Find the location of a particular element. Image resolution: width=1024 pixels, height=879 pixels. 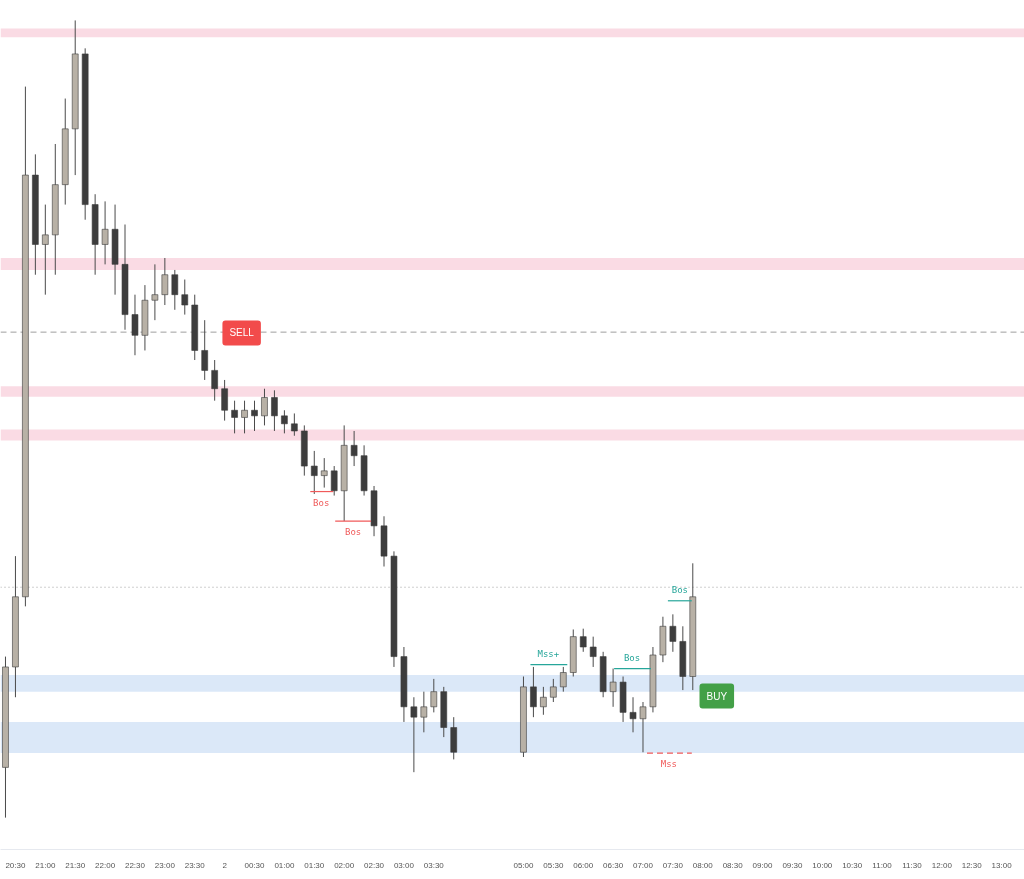

x-tick-label: 08:30 is located at coordinates (733, 865).